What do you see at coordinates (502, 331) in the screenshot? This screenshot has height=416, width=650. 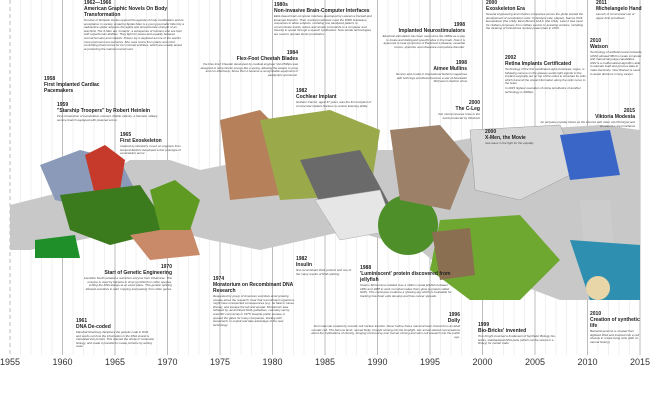 I see `event-title: Bio-Bricks' invented` at bounding box center [502, 331].